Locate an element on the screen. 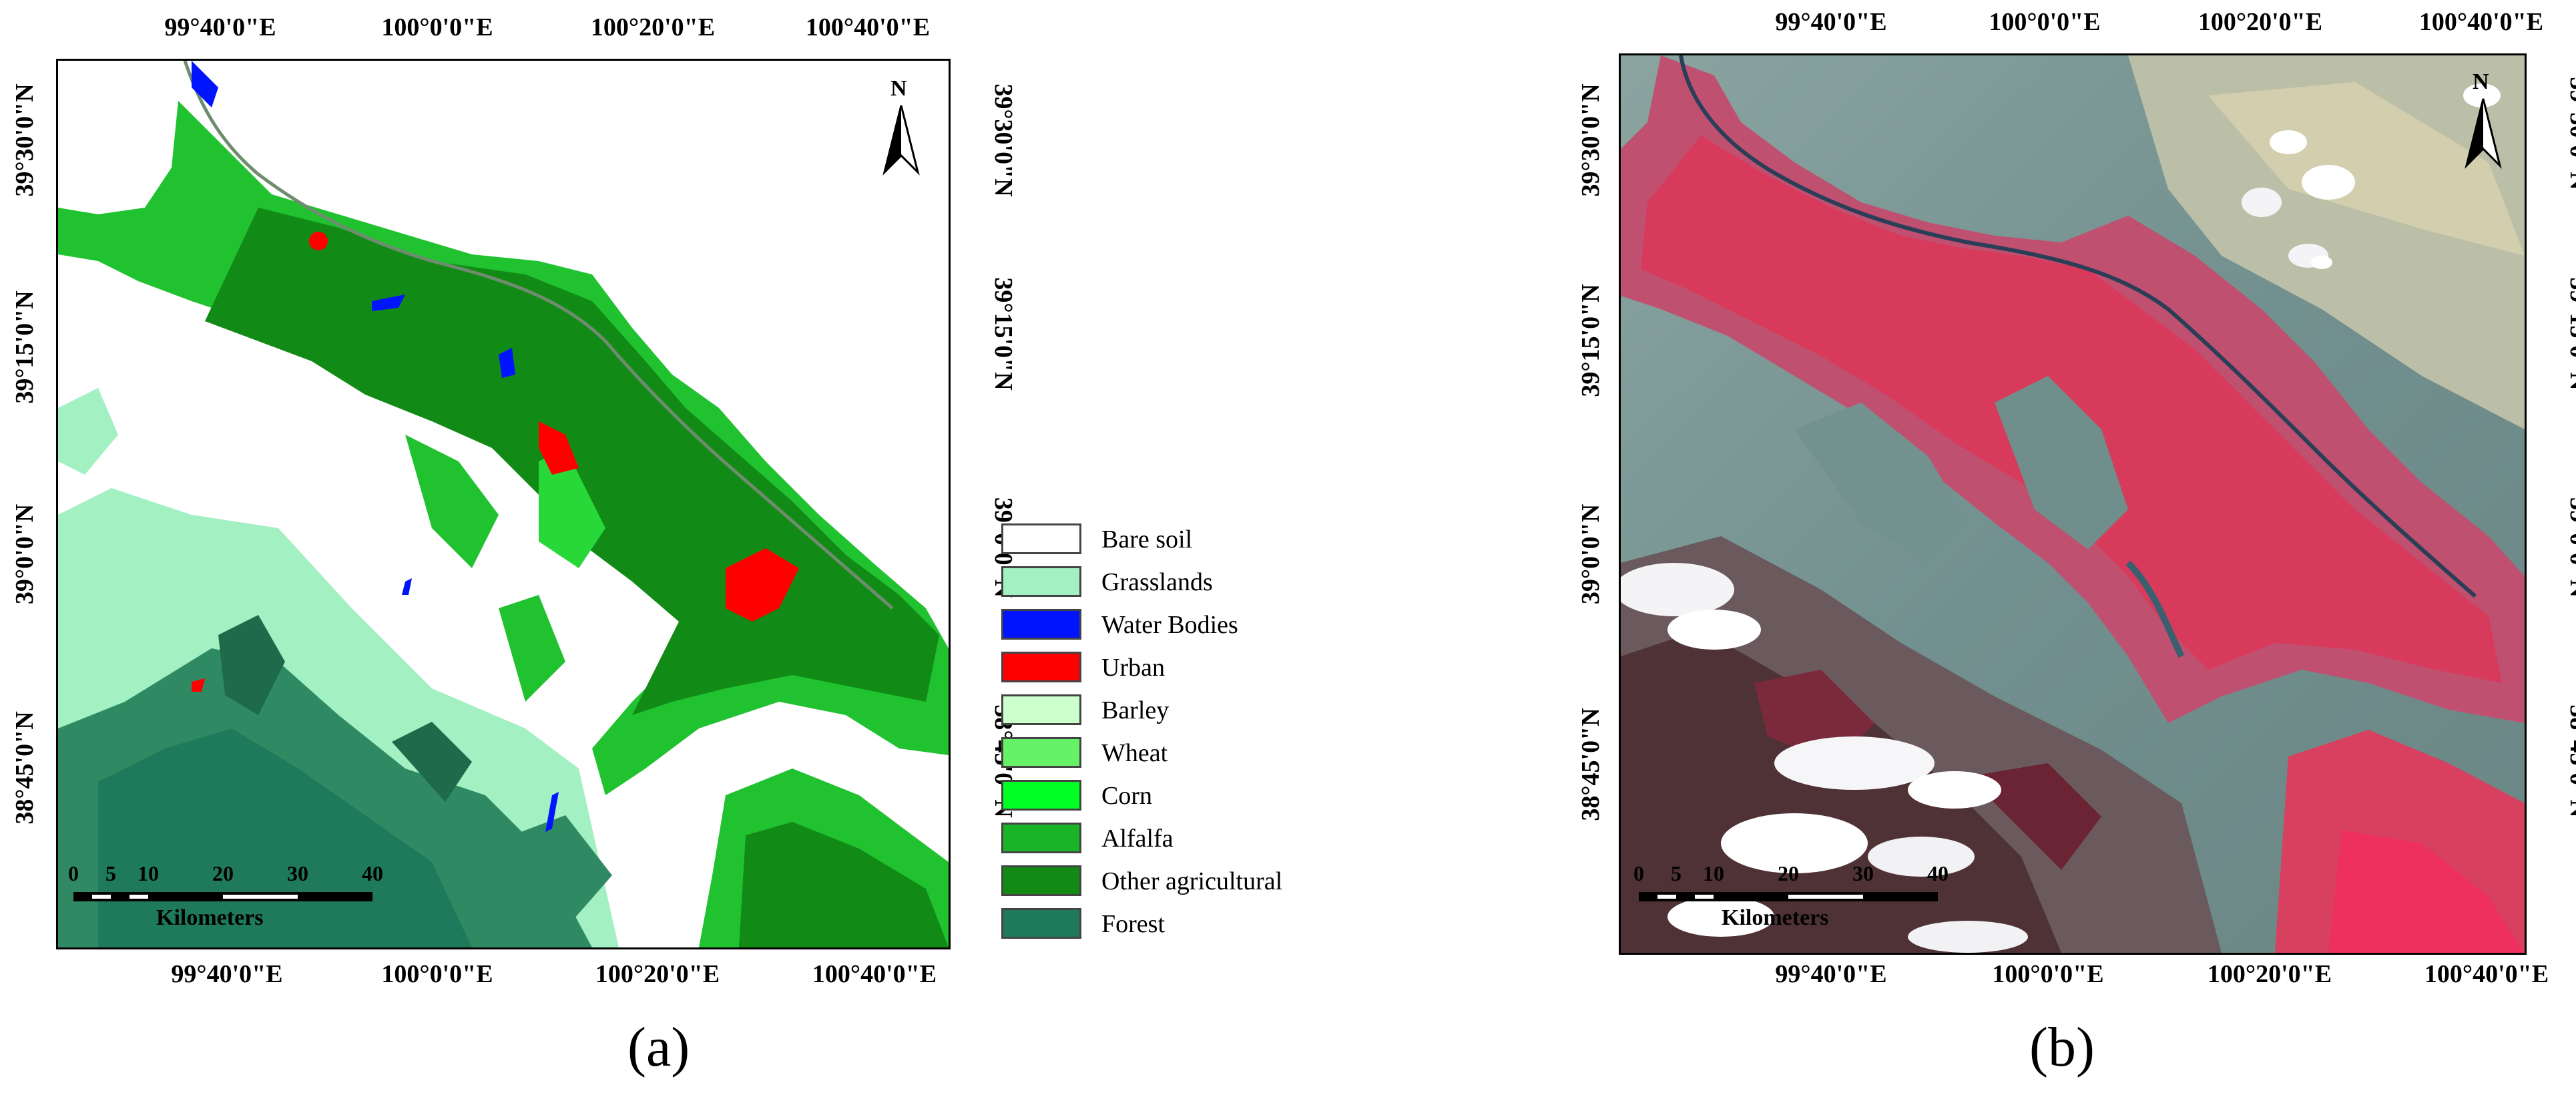 The height and width of the screenshot is (1093, 2576). legend-item: Other agricultural is located at coordinates (1188, 884).